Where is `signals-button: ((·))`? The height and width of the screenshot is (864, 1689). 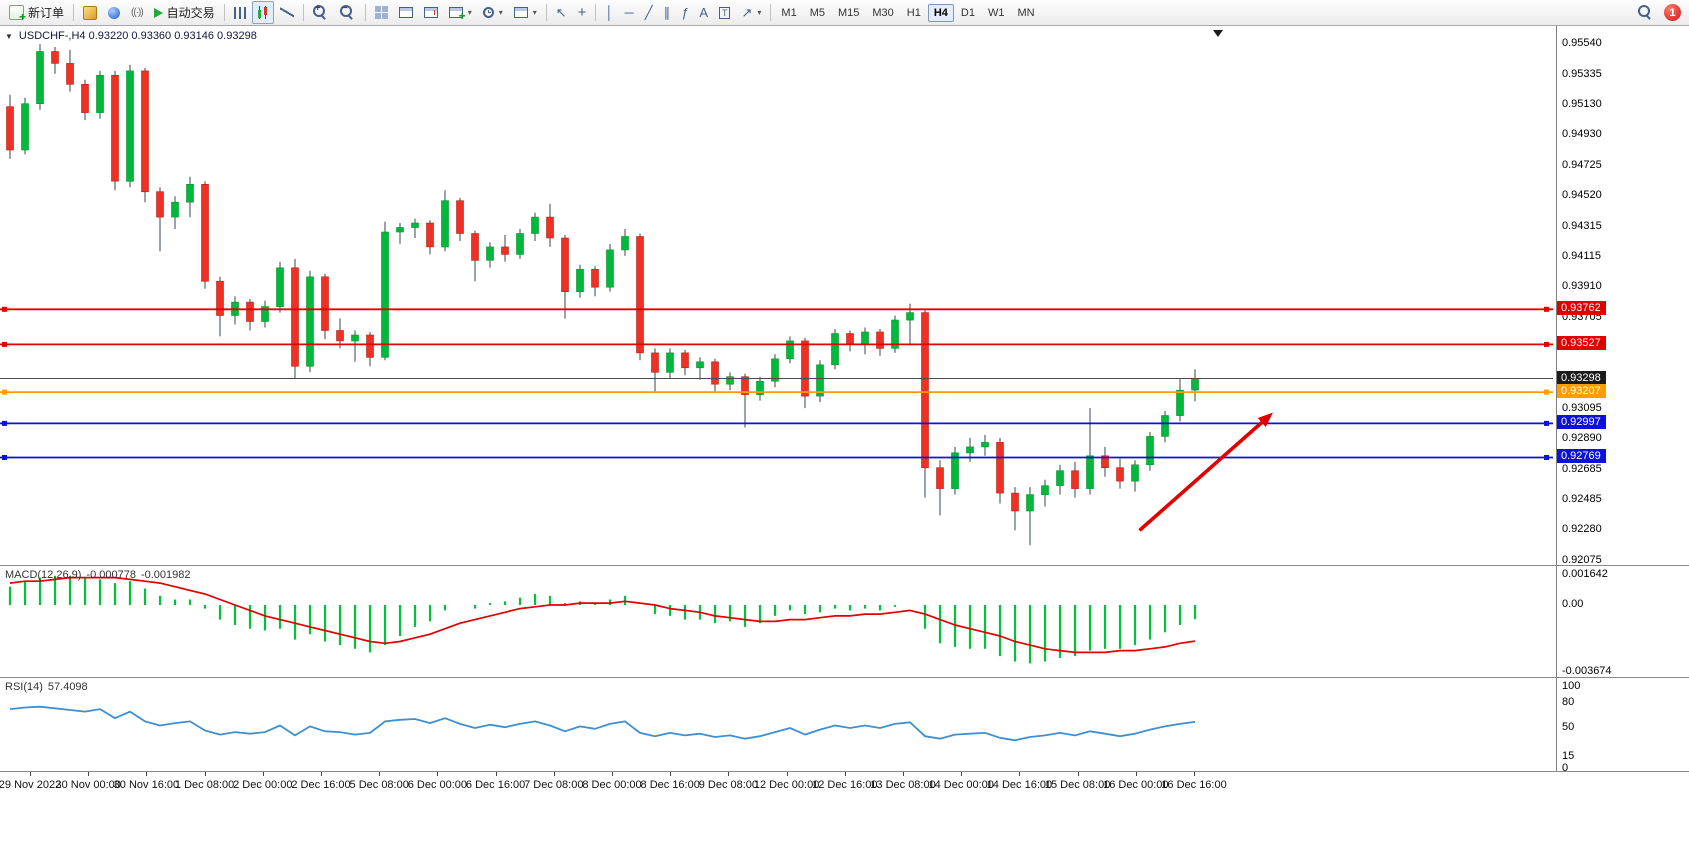 signals-button: ((·)) is located at coordinates (137, 12).